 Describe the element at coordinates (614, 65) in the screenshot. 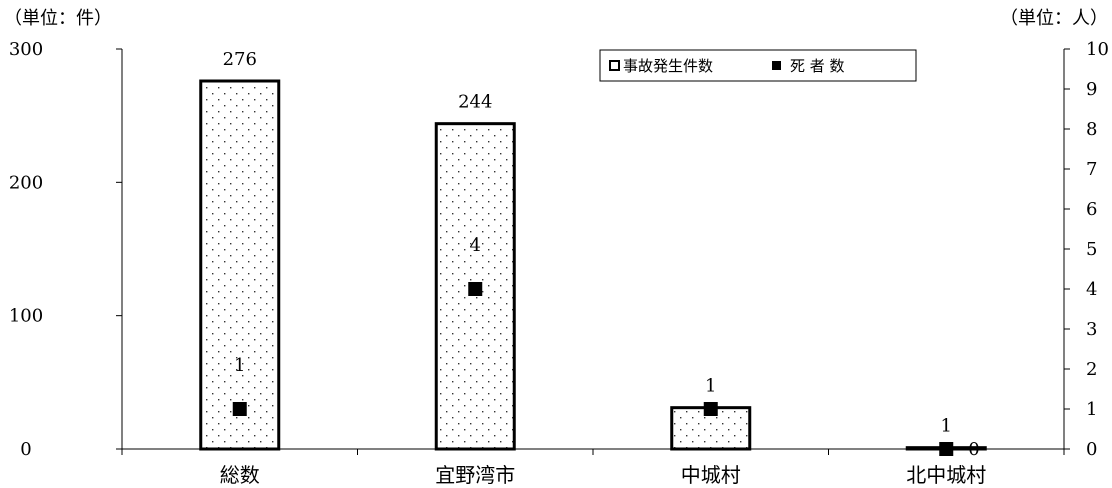

I see `legend-bar-swatch` at that location.